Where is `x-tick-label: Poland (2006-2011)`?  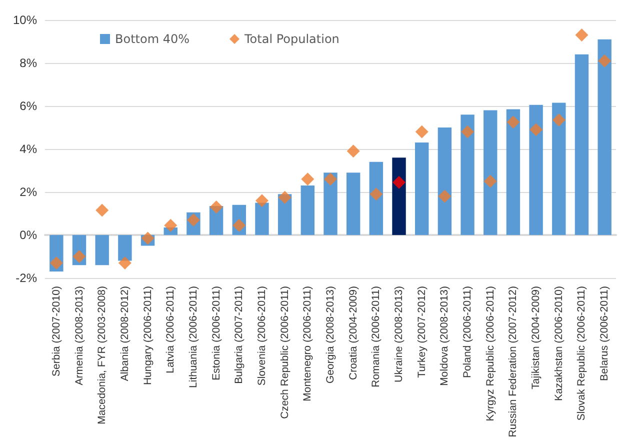 x-tick-label: Poland (2006-2011) is located at coordinates (468, 332).